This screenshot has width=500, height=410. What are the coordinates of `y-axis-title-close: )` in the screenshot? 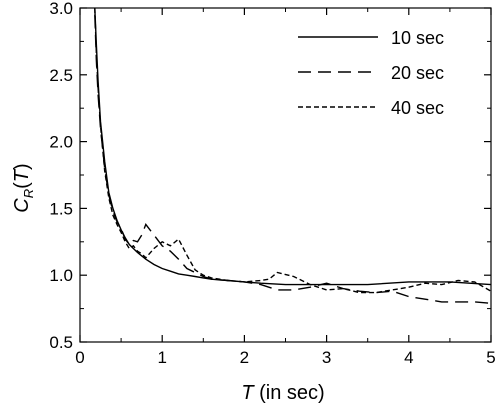 It's located at (22, 166).